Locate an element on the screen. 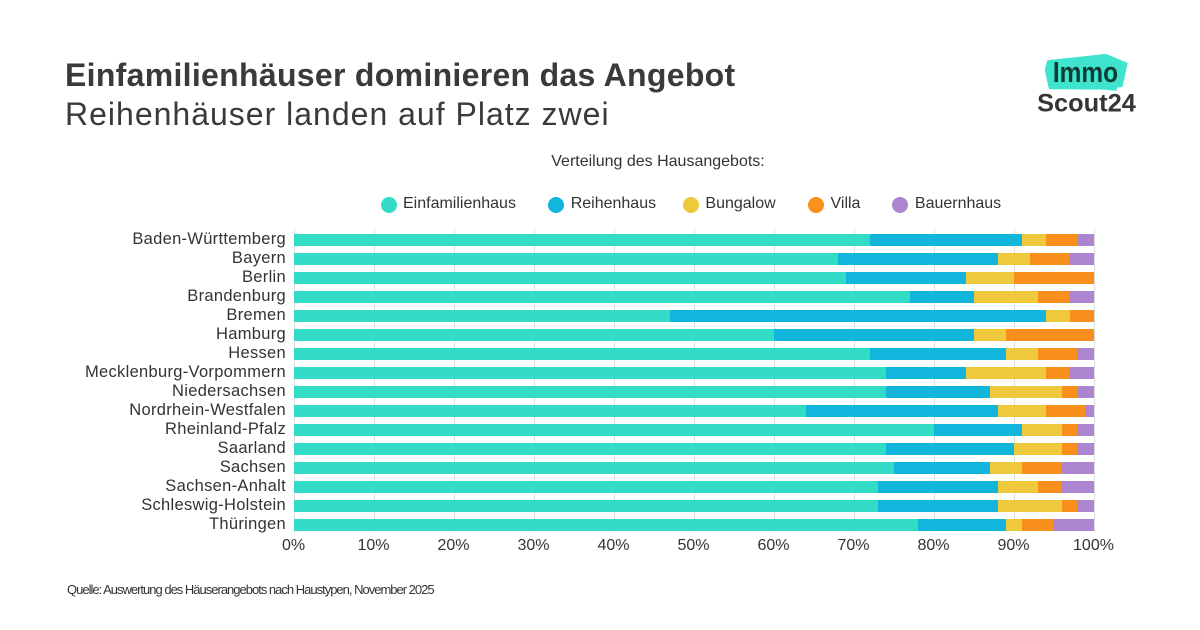 The height and width of the screenshot is (630, 1200). svg-text: Immo is located at coordinates (1085, 73).